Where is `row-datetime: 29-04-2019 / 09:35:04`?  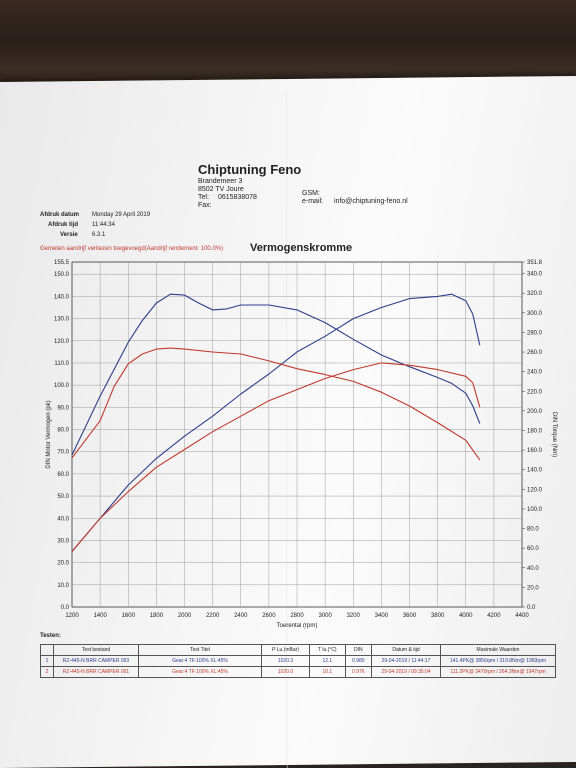 row-datetime: 29-04-2019 / 09:35:04 is located at coordinates (406, 672).